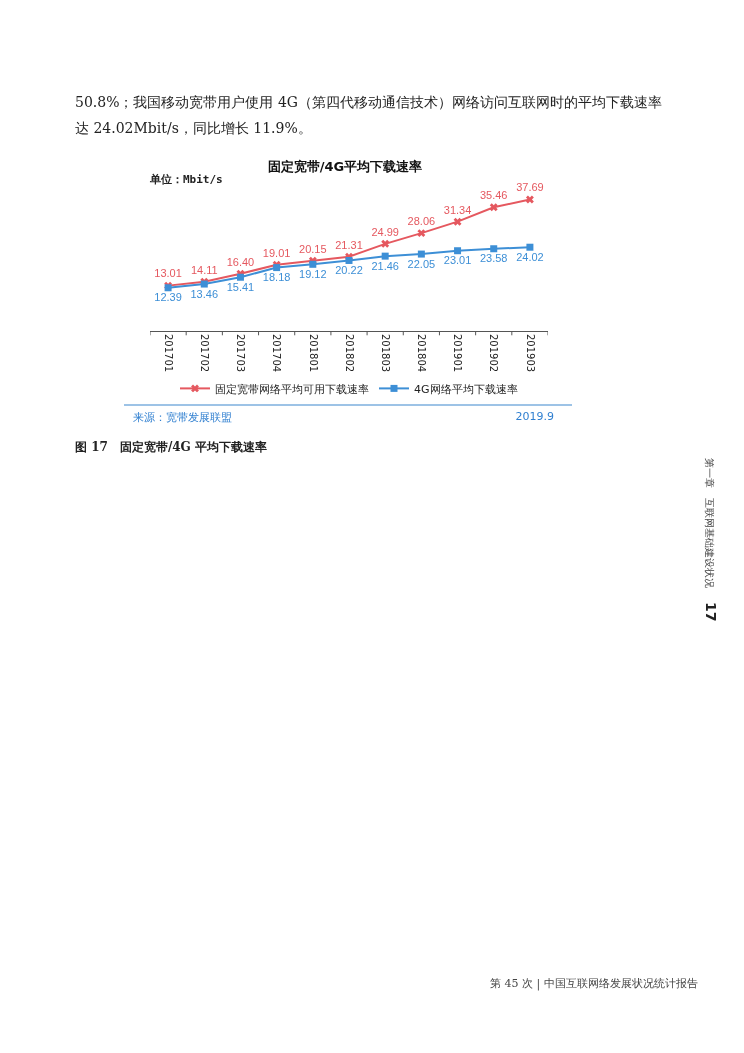 Image resolution: width=744 pixels, height=1053 pixels. Describe the element at coordinates (421, 220) in the screenshot. I see `data-label: 28.06` at that location.